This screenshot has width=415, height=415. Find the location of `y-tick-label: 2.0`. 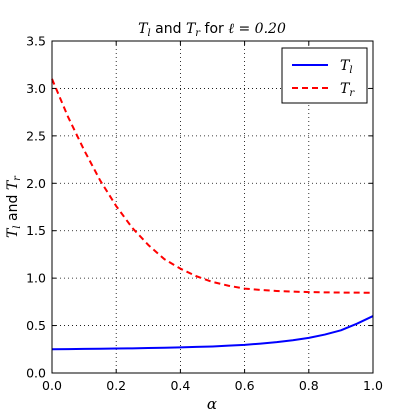

y-tick-label: 2.0 is located at coordinates (36, 183).